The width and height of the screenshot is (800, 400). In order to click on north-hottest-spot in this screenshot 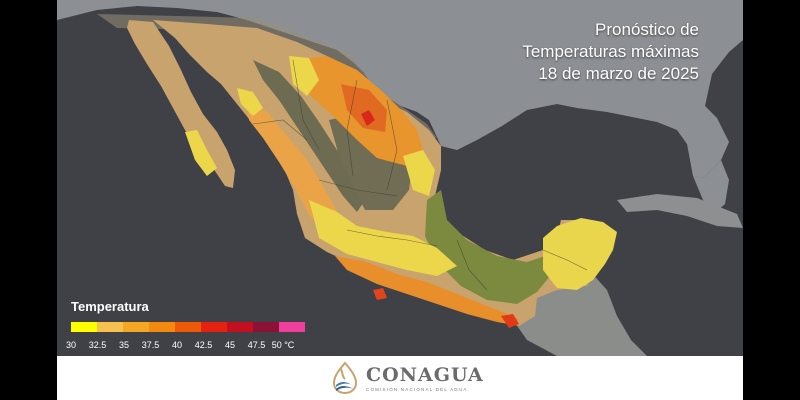, I will do `click(368, 118)`.